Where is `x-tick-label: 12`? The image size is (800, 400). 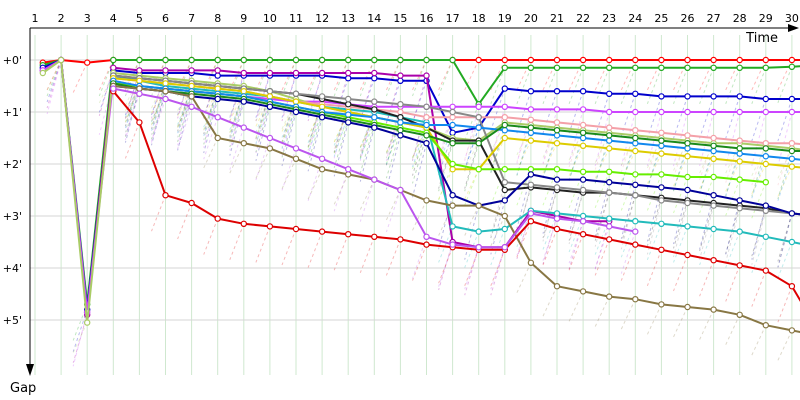
x-tick-label: 12 is located at coordinates (322, 18).